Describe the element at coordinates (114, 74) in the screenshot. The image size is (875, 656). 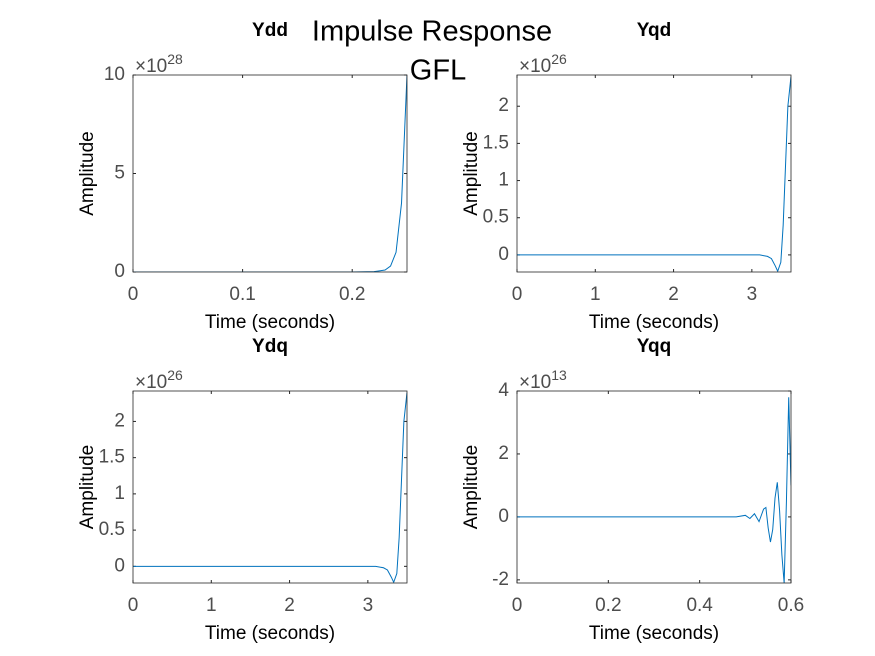
I see `y-tick-label: 10` at that location.